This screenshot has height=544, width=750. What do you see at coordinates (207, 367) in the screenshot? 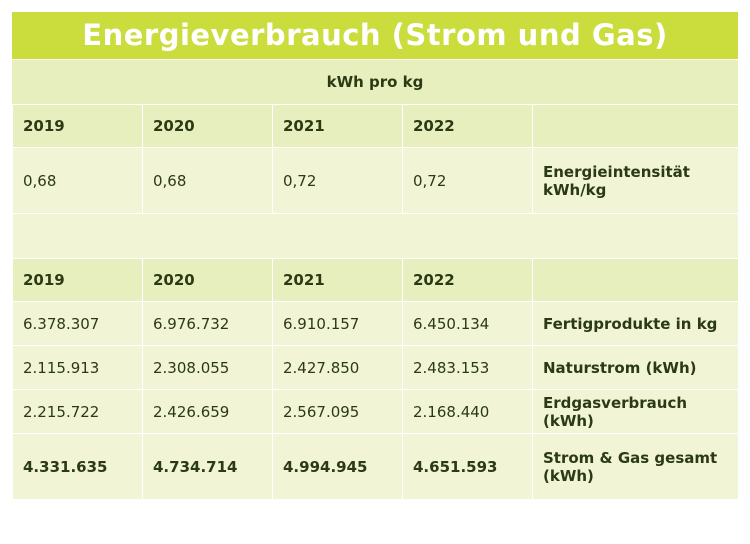
I see `value-cell: 2.308.055` at bounding box center [207, 367].